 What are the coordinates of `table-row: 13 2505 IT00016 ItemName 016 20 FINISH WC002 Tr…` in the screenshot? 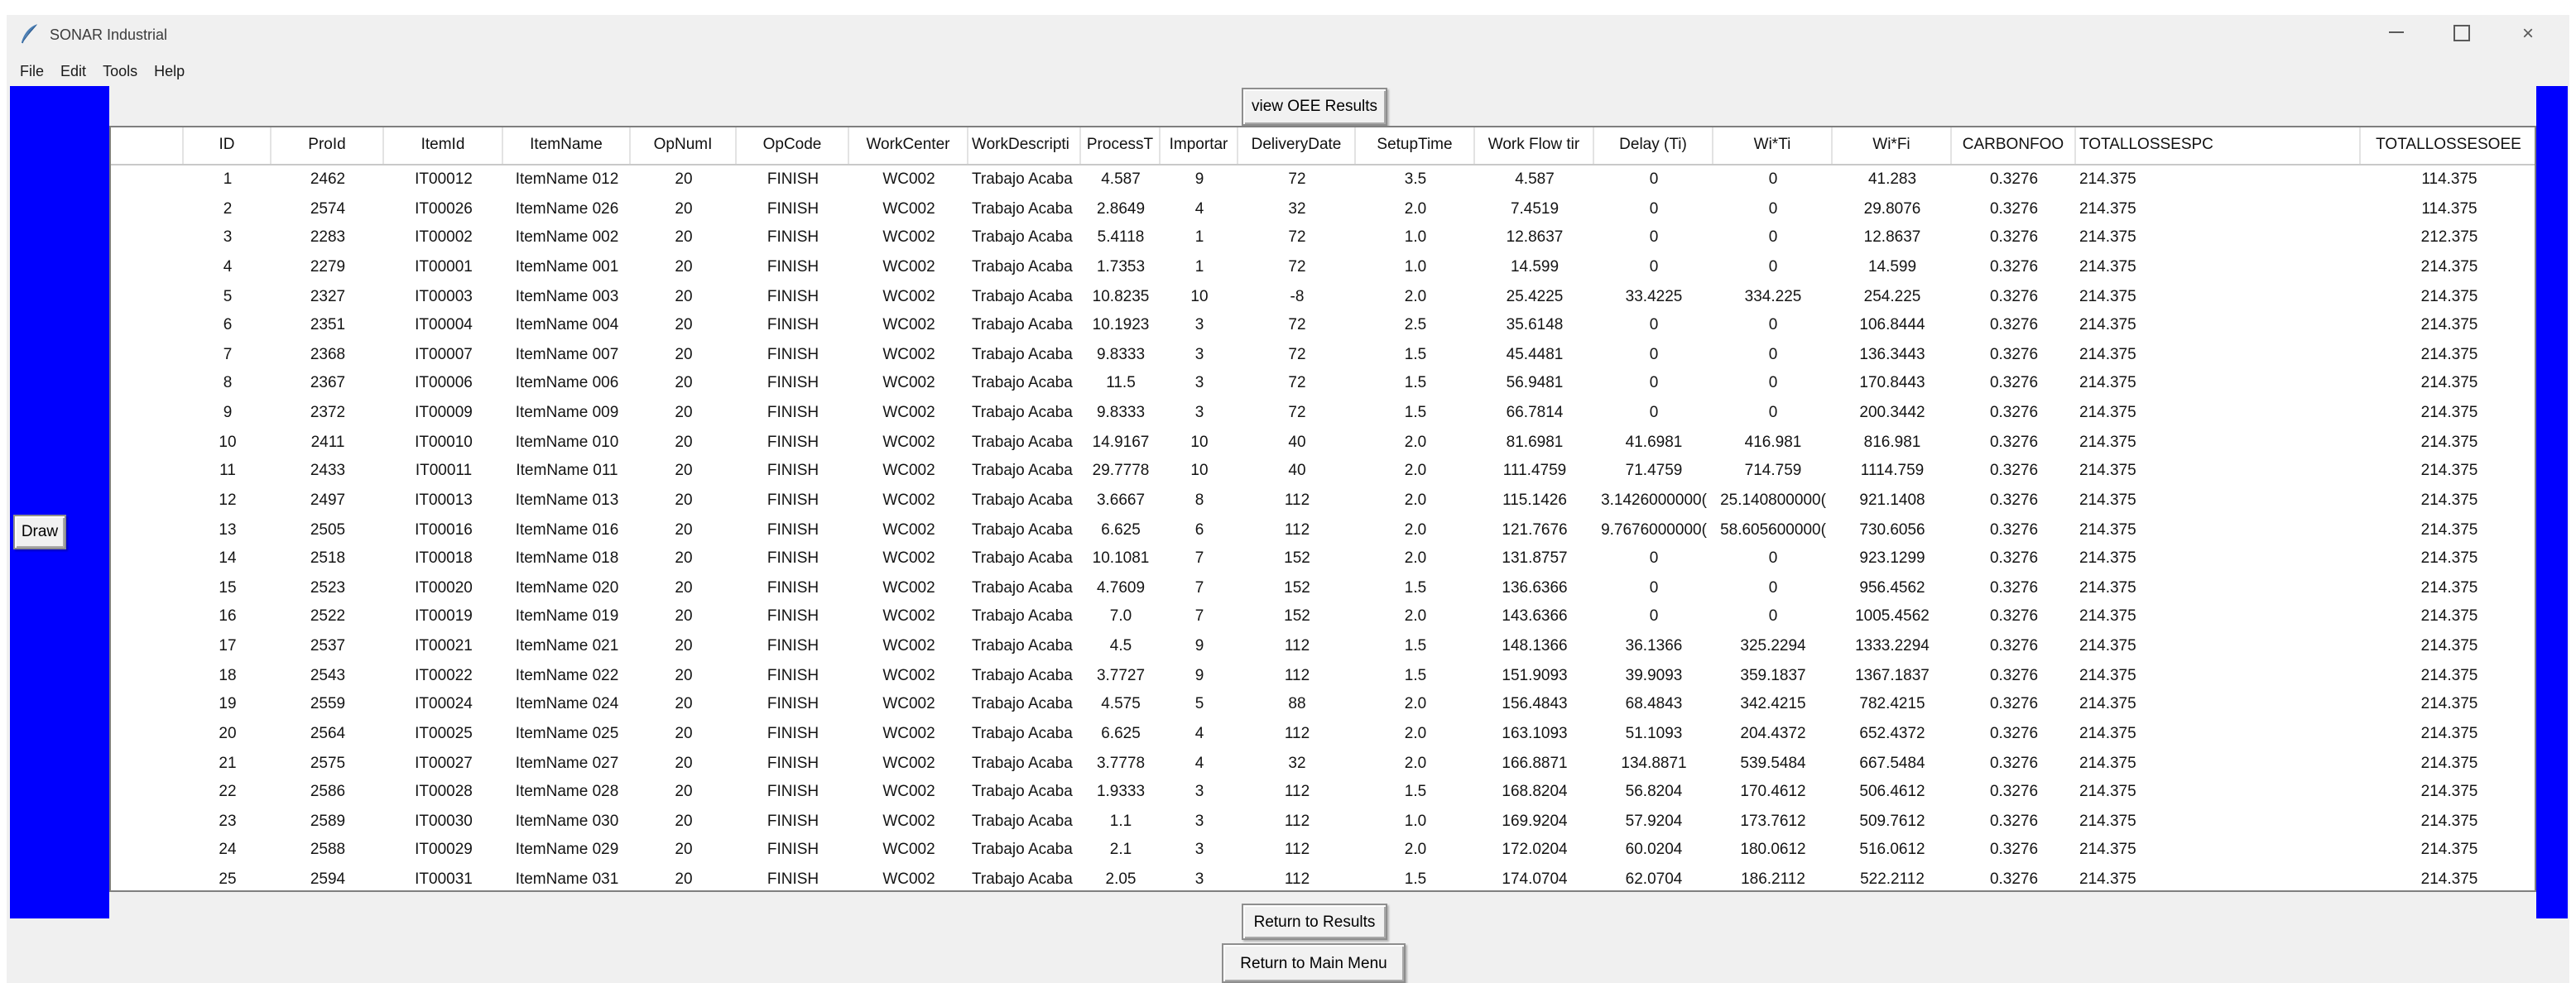 It's located at (1323, 530).